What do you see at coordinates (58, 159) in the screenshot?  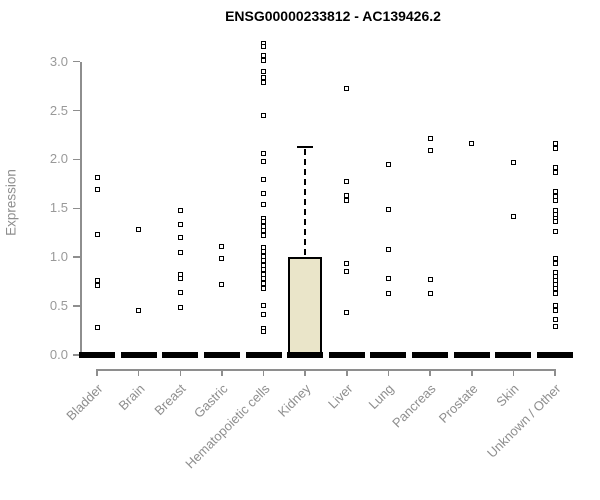 I see `y-tick-label: 2.0` at bounding box center [58, 159].